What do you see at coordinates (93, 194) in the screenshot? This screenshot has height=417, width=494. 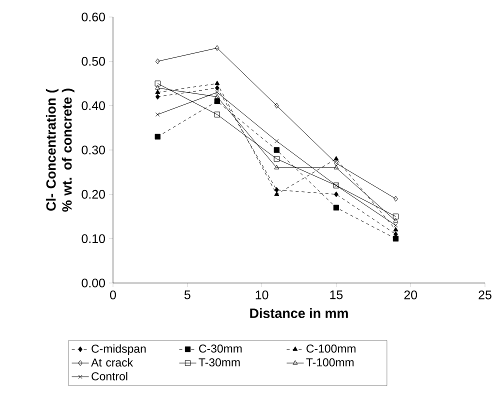 I see `y-tick-label: 0.20` at bounding box center [93, 194].